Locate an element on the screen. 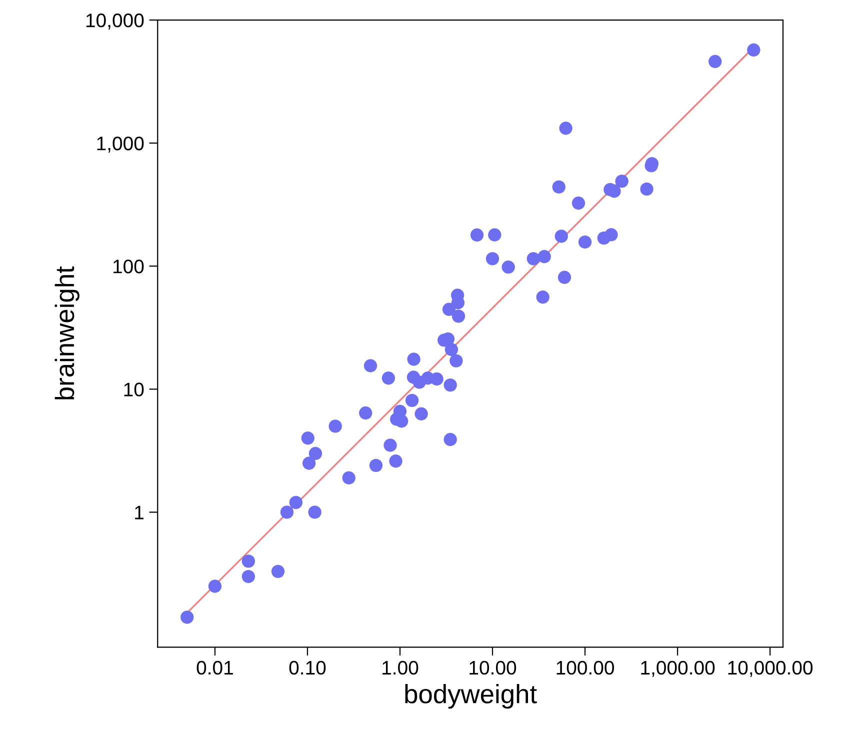  y-tick-label: 10,000 is located at coordinates (115, 22).